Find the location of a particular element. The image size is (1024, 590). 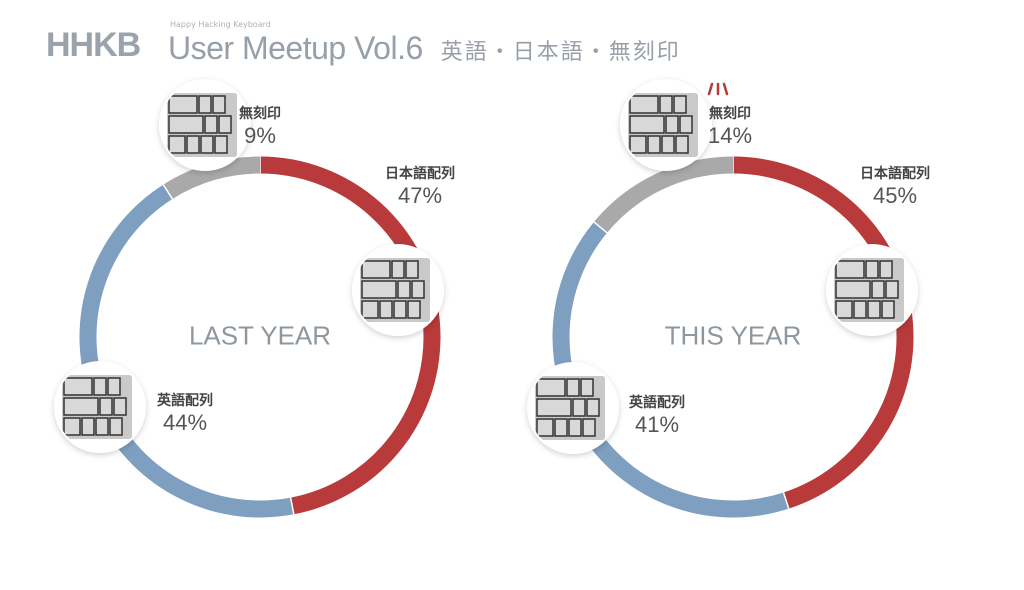

label-en-this: 英語配列 41% is located at coordinates (657, 415).